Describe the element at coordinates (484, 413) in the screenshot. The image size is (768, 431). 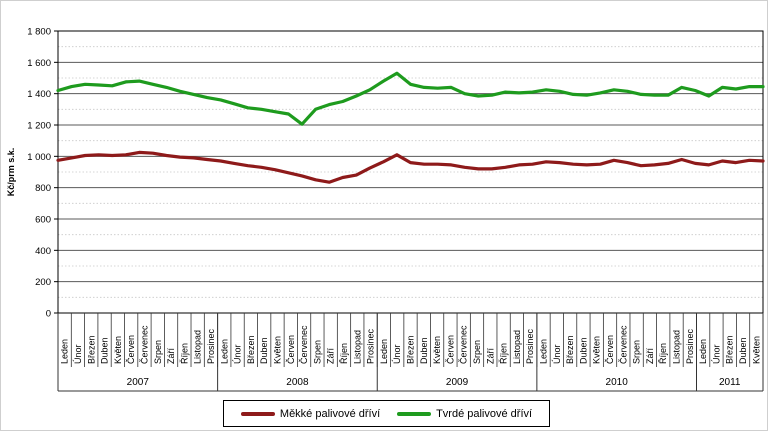
I see `legend-label: Tvrdé palivové dříví` at that location.